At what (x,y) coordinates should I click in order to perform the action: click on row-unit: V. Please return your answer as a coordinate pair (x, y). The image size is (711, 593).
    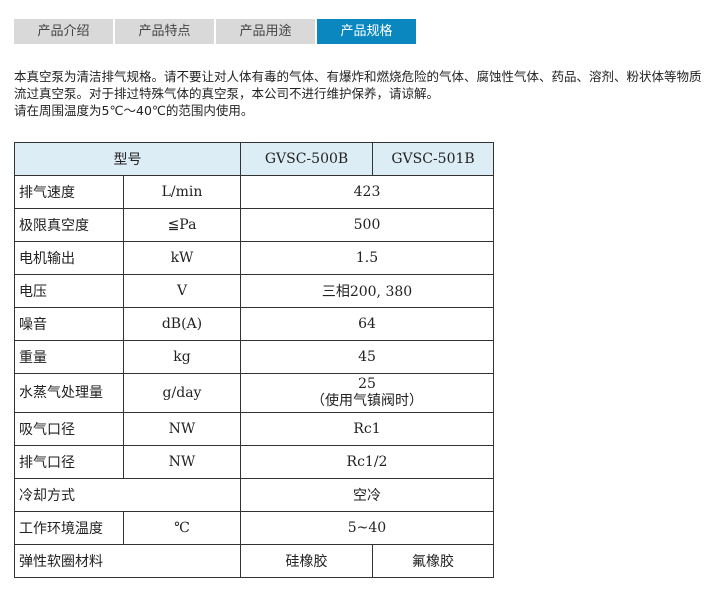
    Looking at the image, I should click on (182, 291).